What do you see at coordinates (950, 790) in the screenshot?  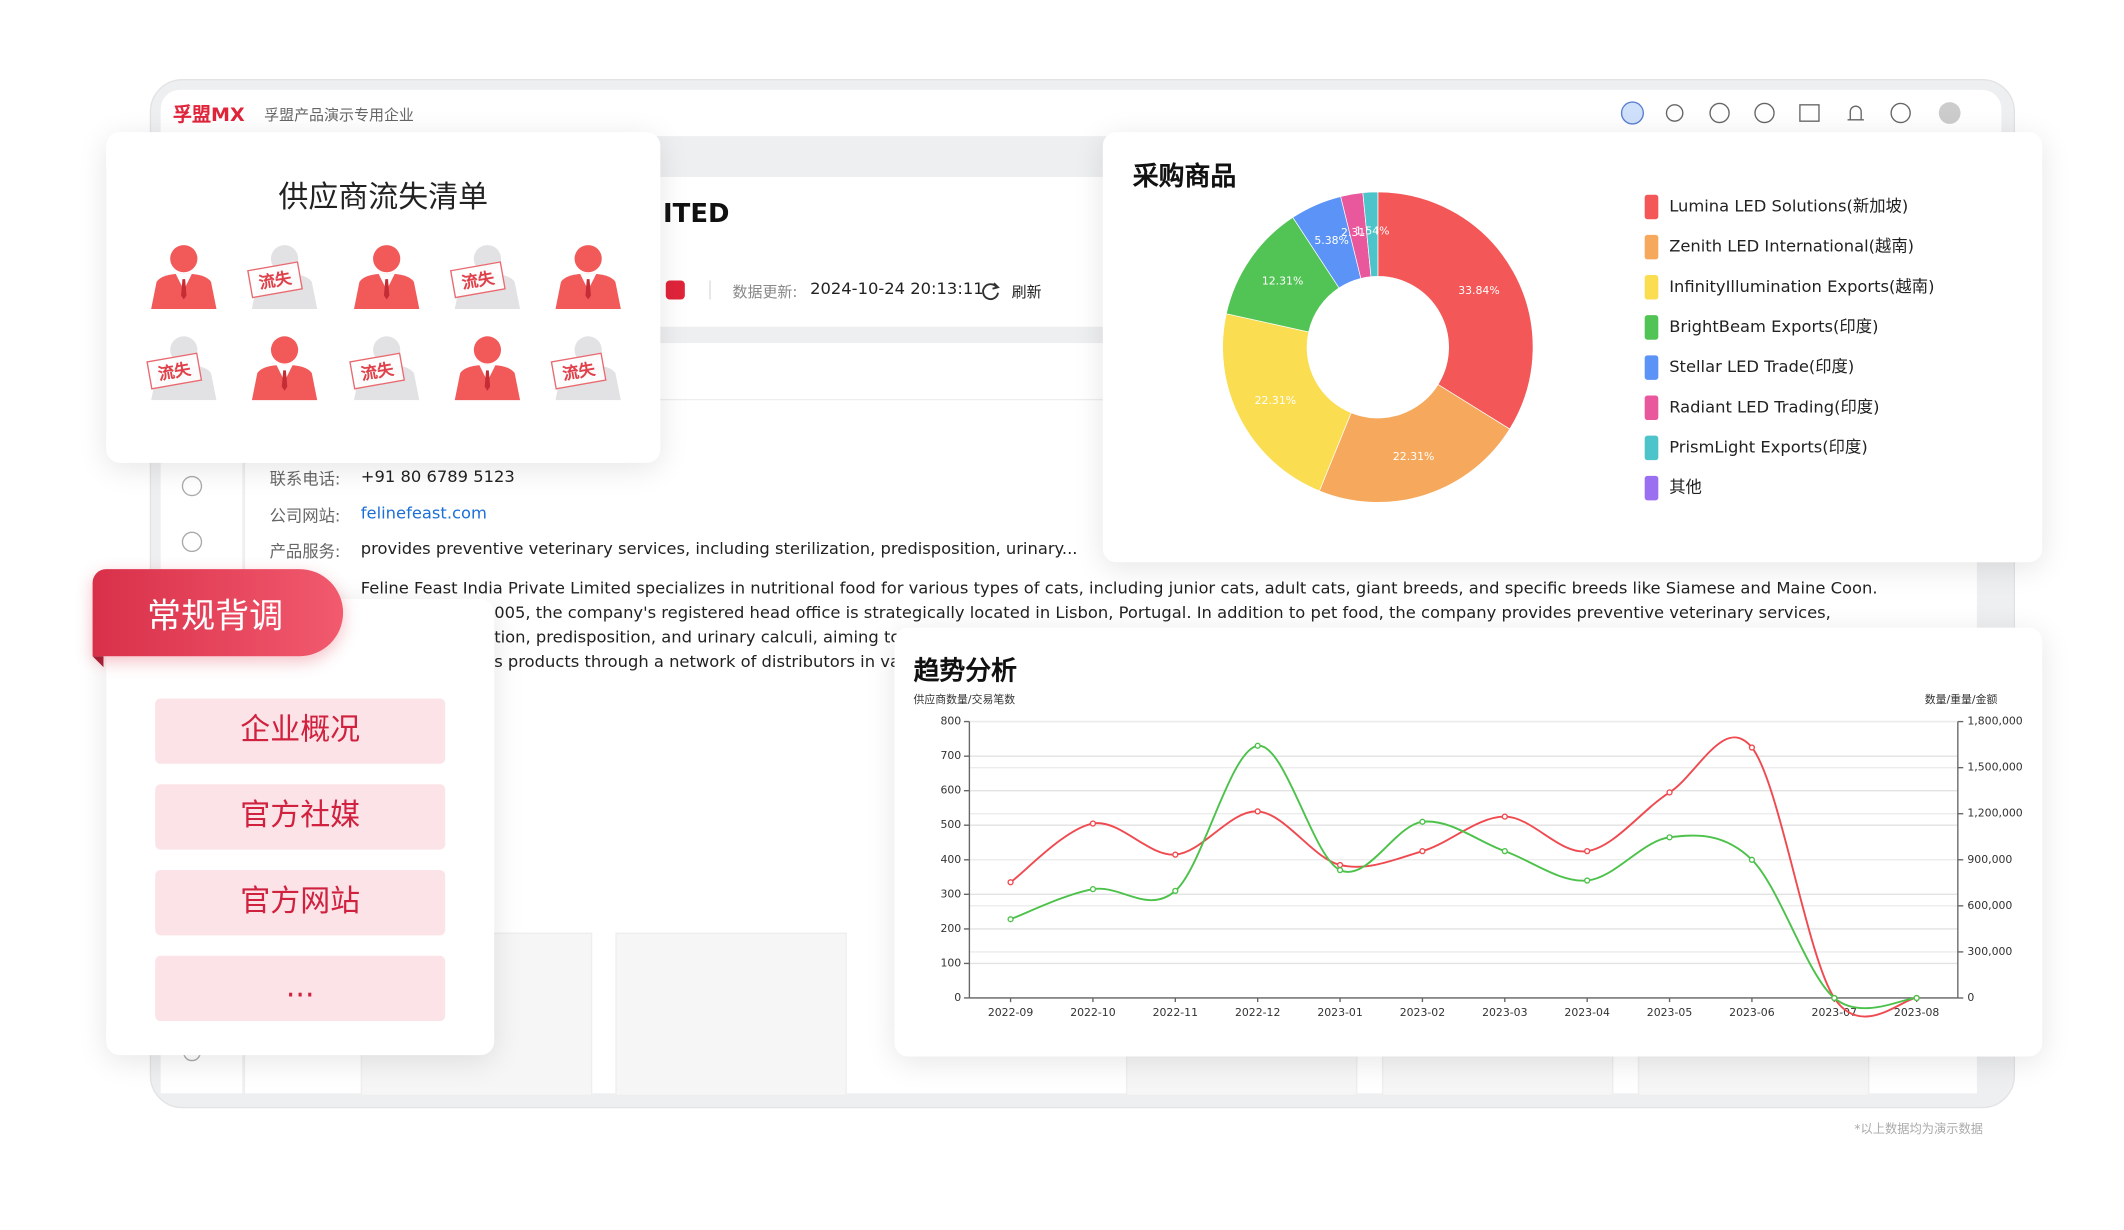 I see `y-tick-label: 600` at bounding box center [950, 790].